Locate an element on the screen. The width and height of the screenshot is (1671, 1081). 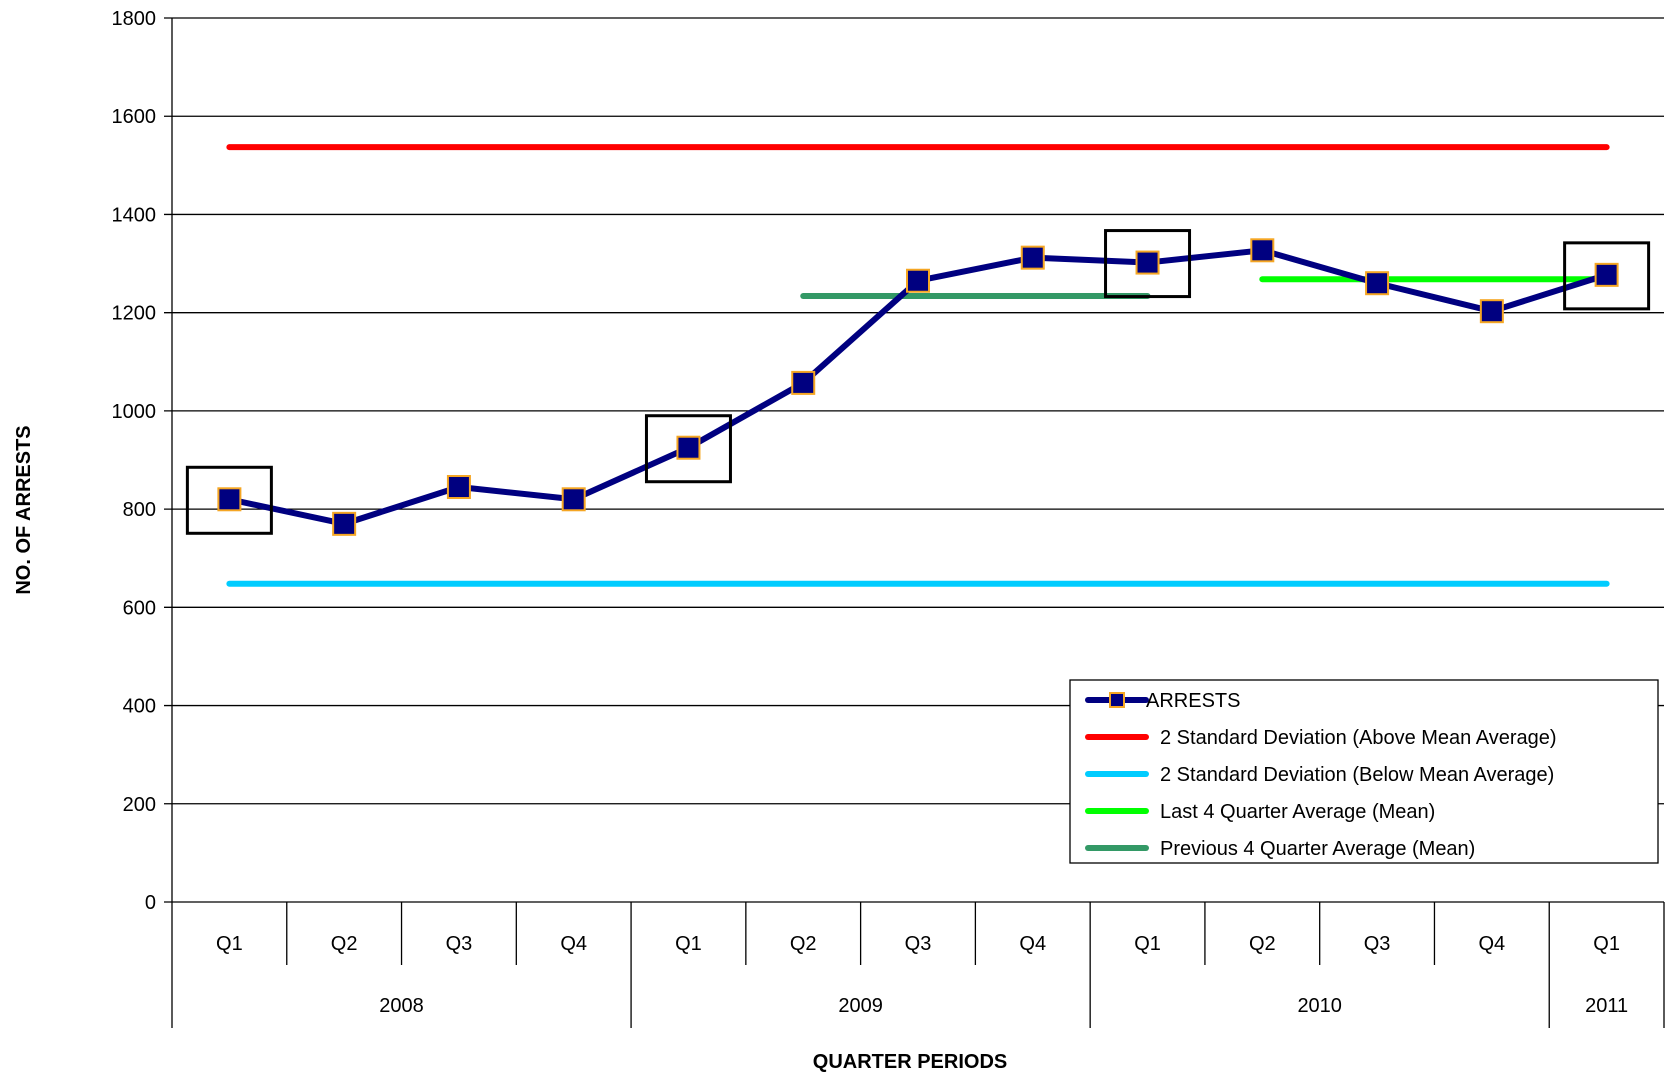
y-tick-label: 1000 is located at coordinates (134, 412).